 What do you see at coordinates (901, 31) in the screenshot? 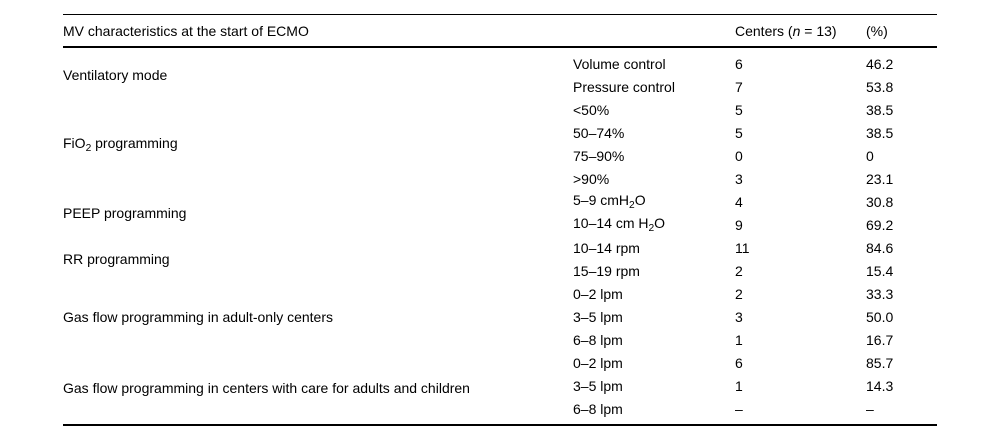
I see `header-percent: (%)` at bounding box center [901, 31].